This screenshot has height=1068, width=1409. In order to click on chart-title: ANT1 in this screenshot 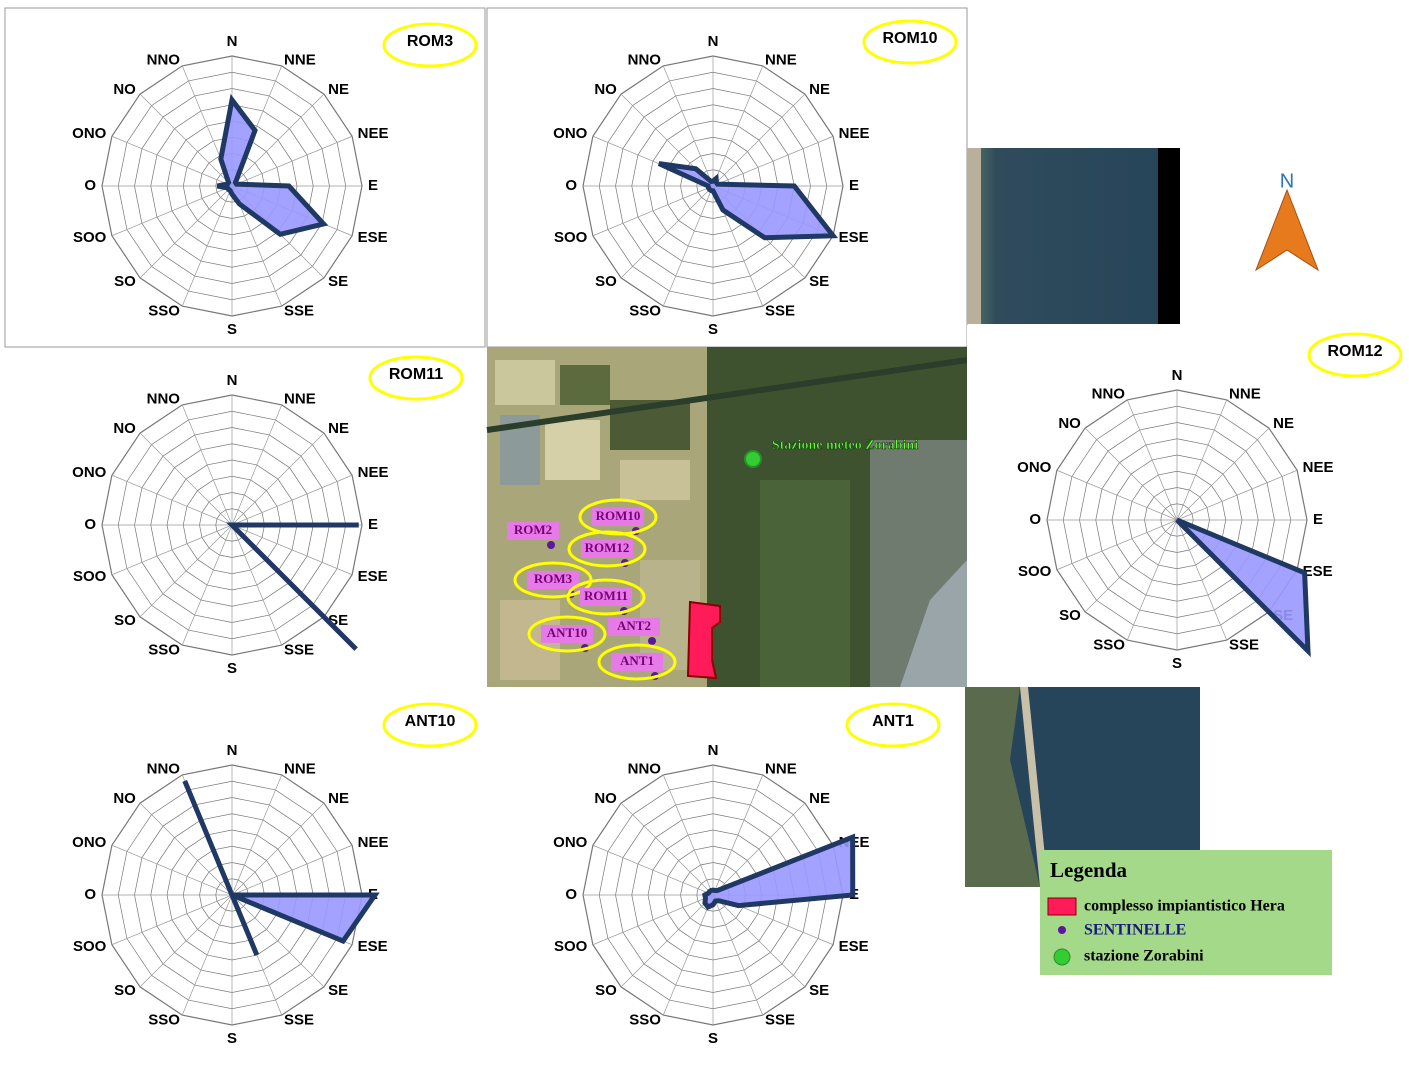, I will do `click(893, 721)`.